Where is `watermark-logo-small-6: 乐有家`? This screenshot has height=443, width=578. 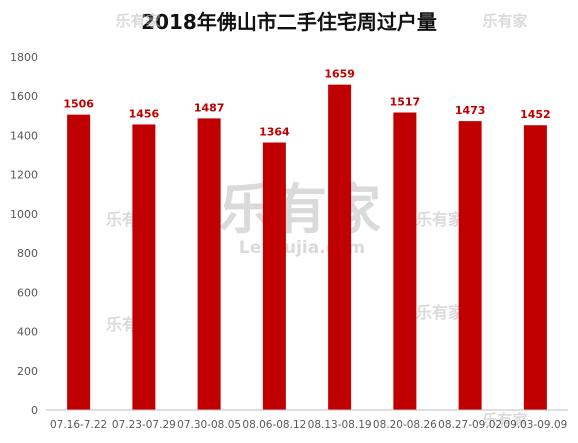 watermark-logo-small-6: 乐有家 is located at coordinates (440, 312).